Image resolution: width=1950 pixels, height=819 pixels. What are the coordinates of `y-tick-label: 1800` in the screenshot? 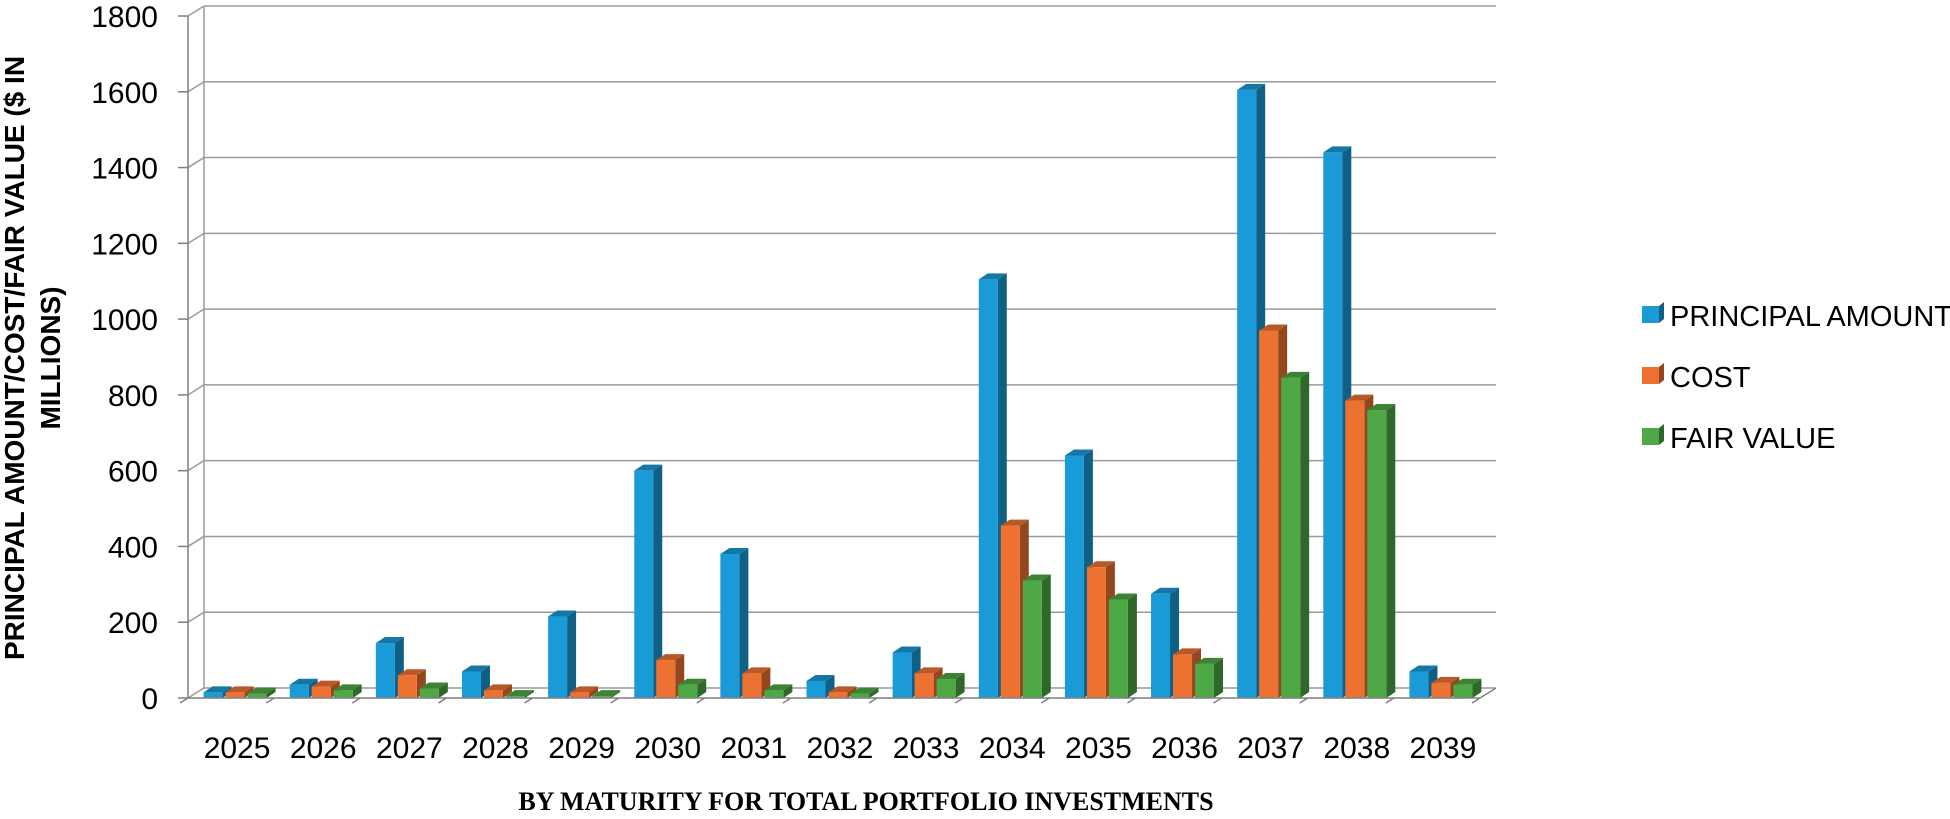 It's located at (124, 17).